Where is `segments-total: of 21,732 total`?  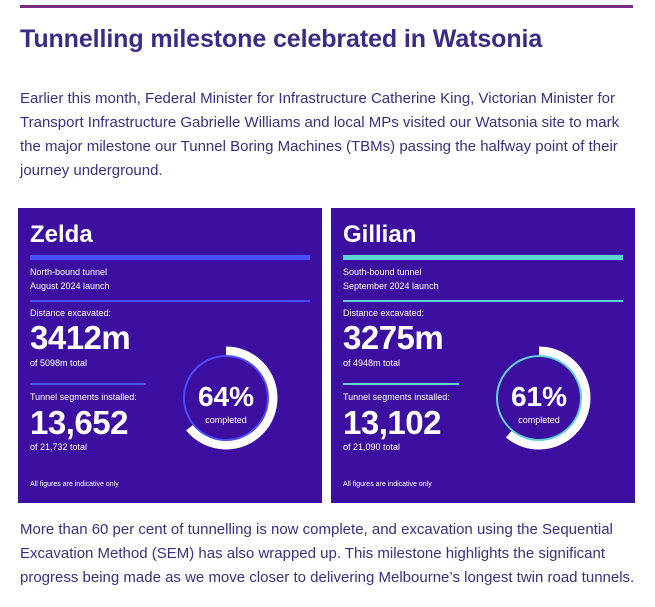
segments-total: of 21,732 total is located at coordinates (59, 447).